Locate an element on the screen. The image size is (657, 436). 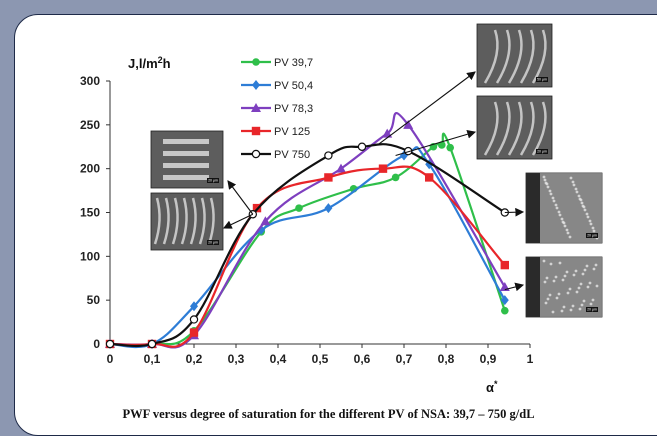
x-tick-label: 0 is located at coordinates (110, 359).